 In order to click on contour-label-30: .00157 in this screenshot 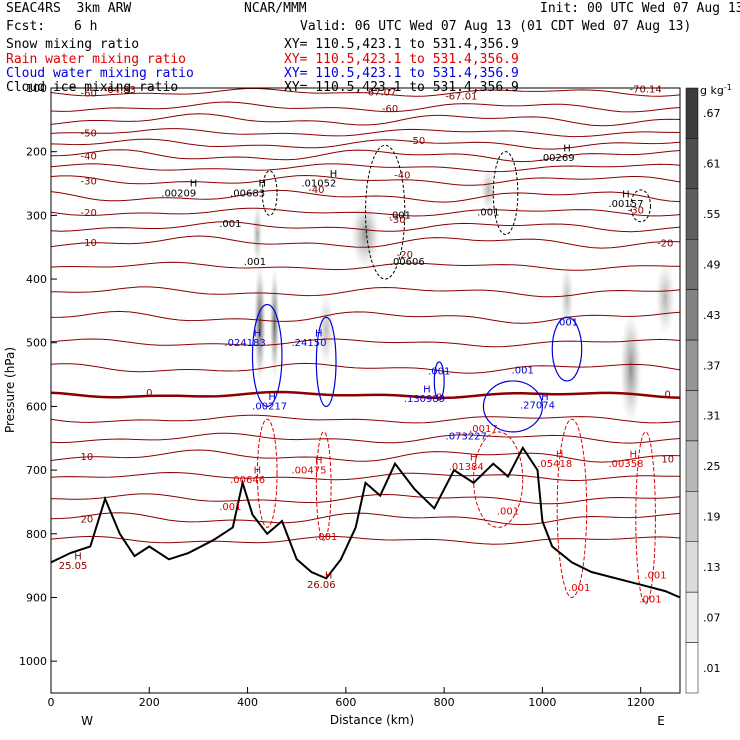, I will do `click(625, 204)`.